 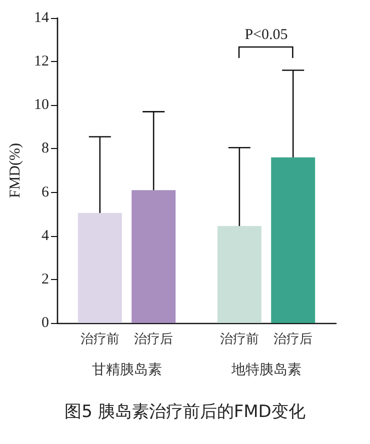 I want to click on x-tick-label: 甘精胰岛素, so click(x=127, y=370).